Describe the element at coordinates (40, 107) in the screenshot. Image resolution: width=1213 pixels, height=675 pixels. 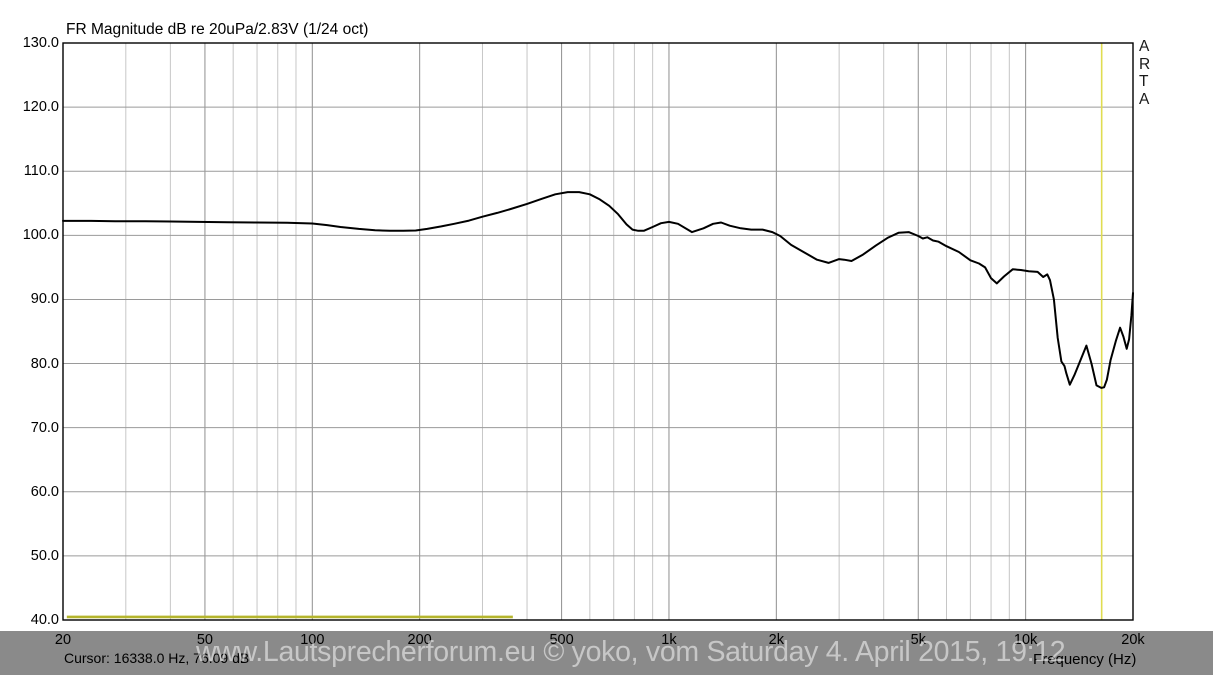
I see `y-tick-label: 120.0` at that location.